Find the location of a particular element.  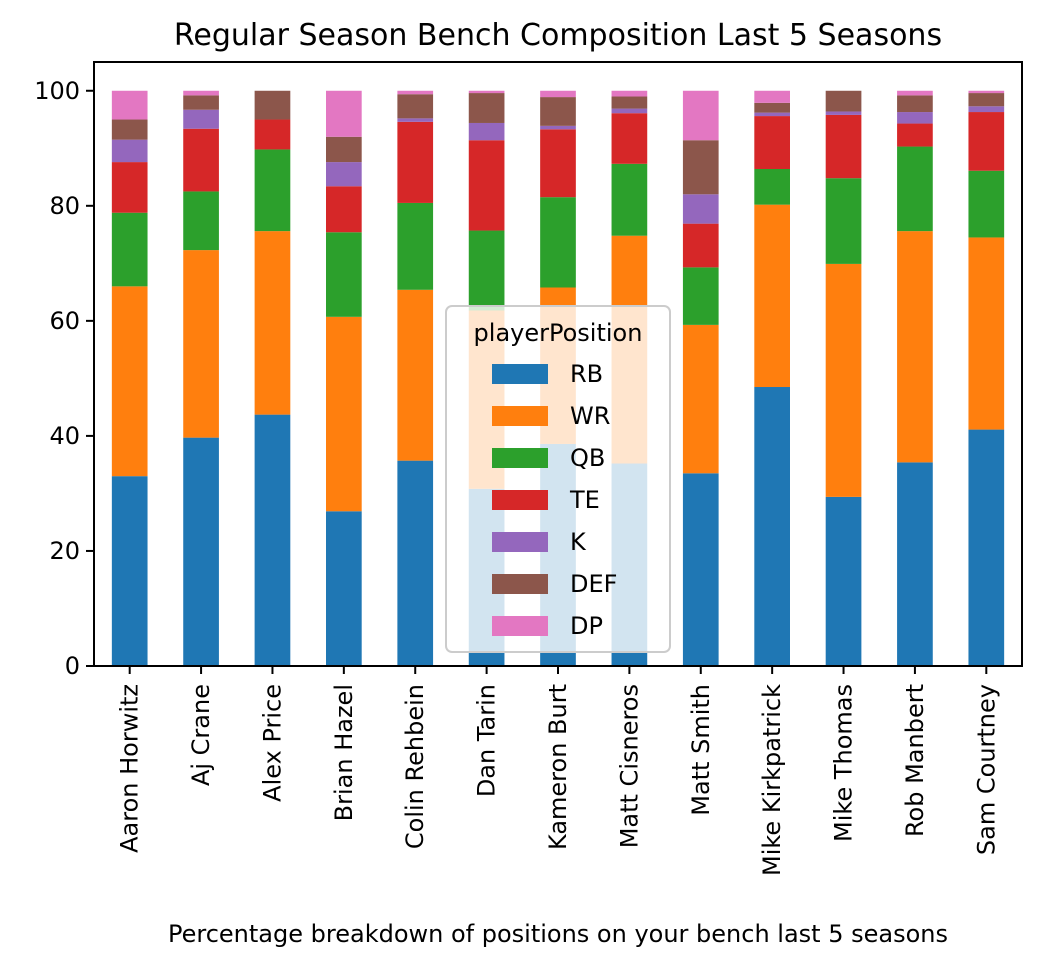

x-tick-label: Brian Hazel is located at coordinates (344, 752).